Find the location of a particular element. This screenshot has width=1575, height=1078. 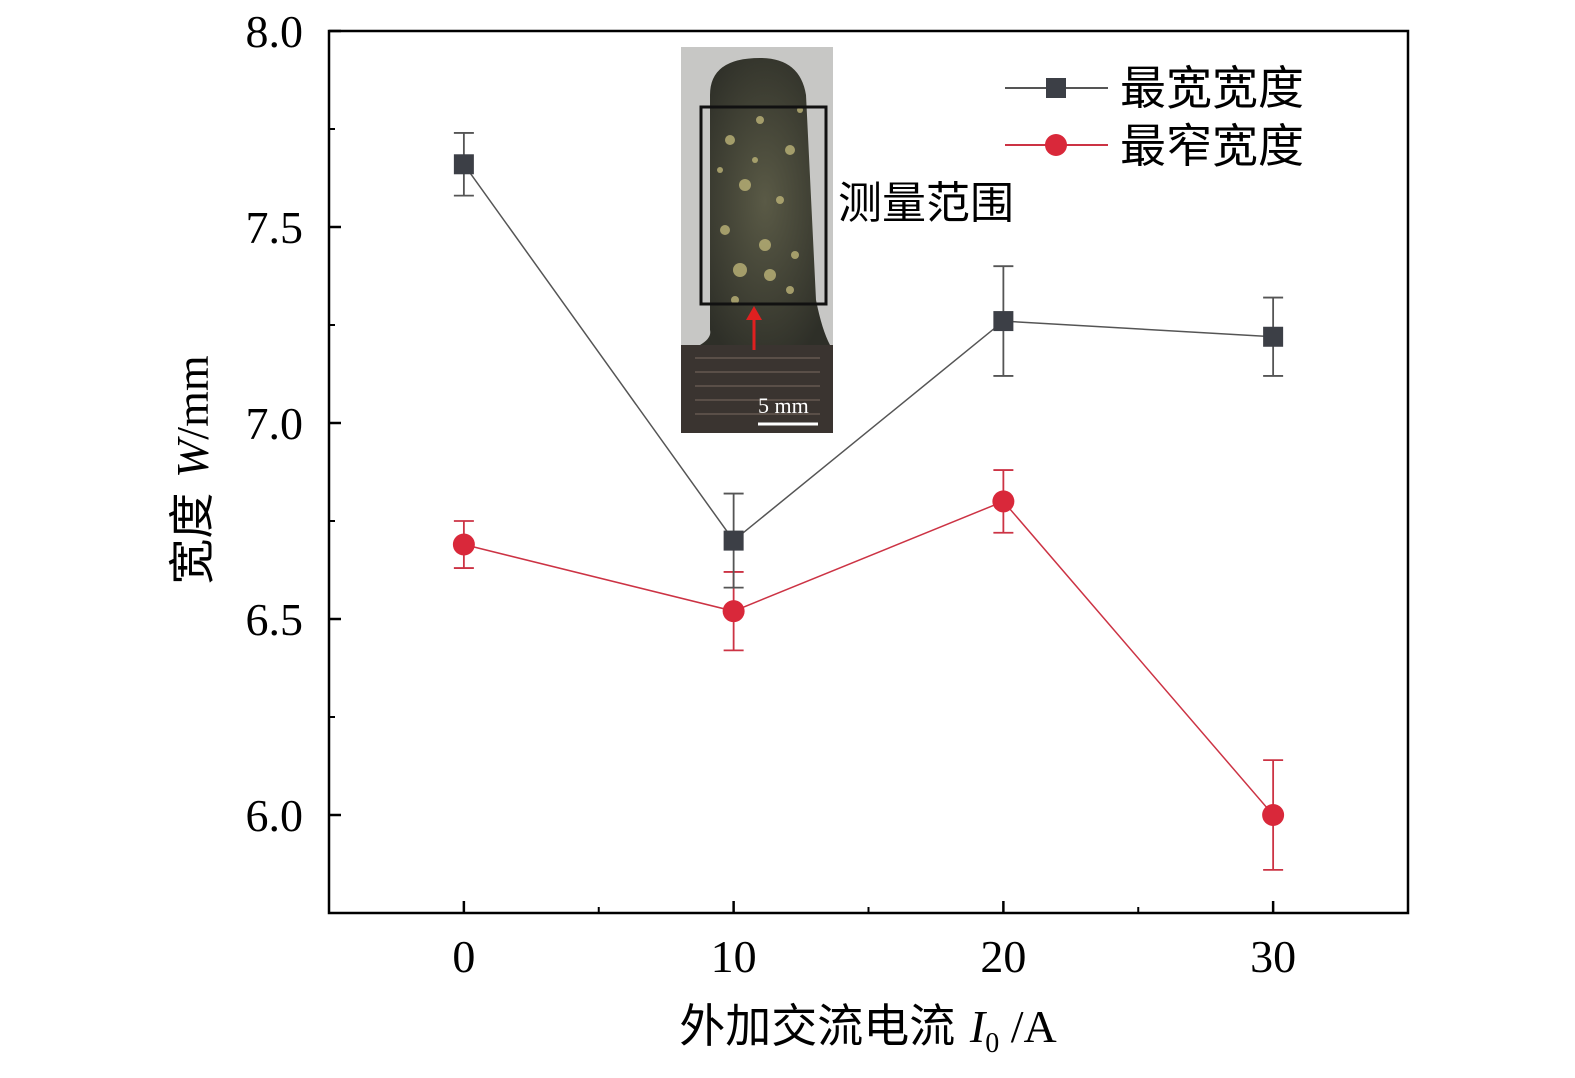

x-axis-title-prefix: 外加交流电流 is located at coordinates (824, 1026).